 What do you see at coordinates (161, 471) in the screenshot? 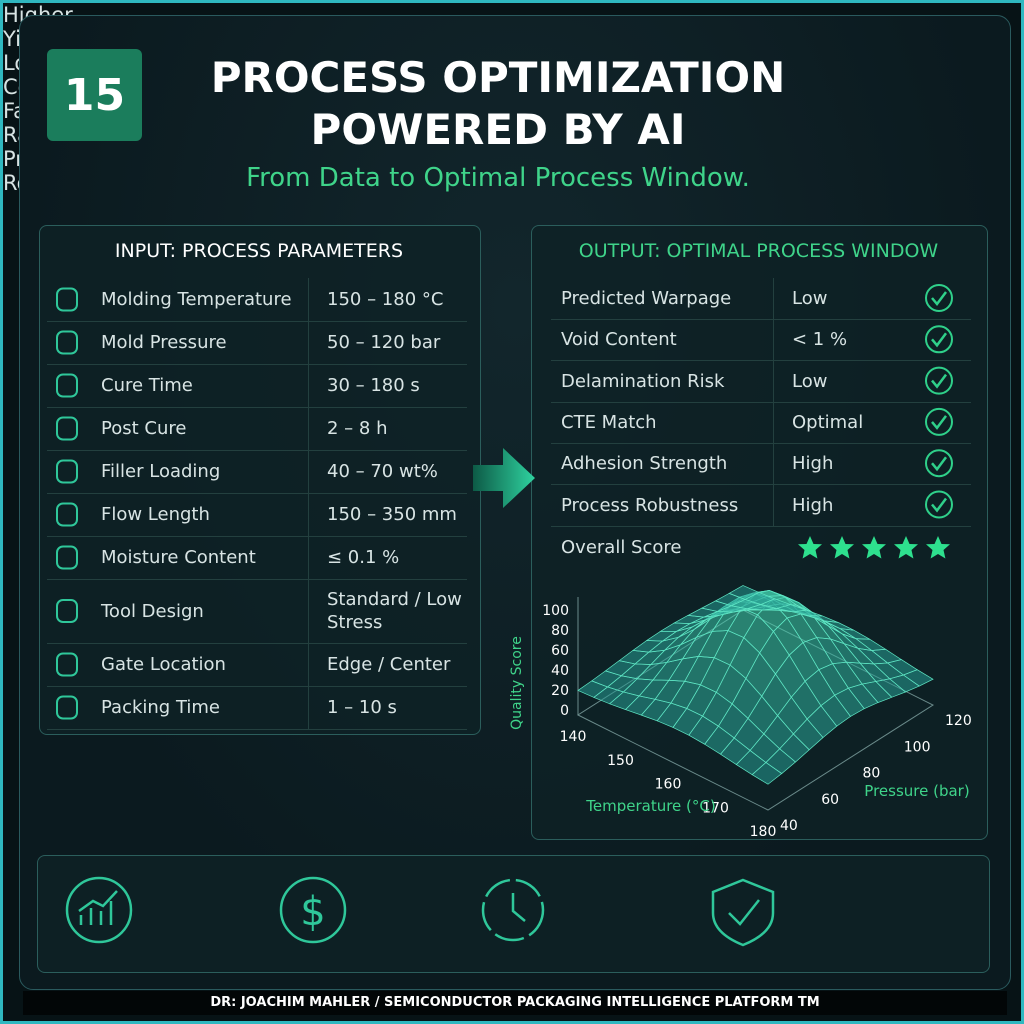
I see `param-name: Filler Loading` at bounding box center [161, 471].